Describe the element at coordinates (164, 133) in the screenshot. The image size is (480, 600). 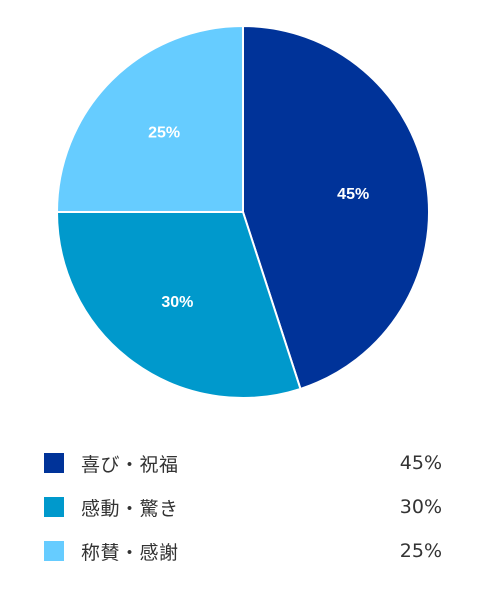
I see `slice-label-praise: 25%` at that location.